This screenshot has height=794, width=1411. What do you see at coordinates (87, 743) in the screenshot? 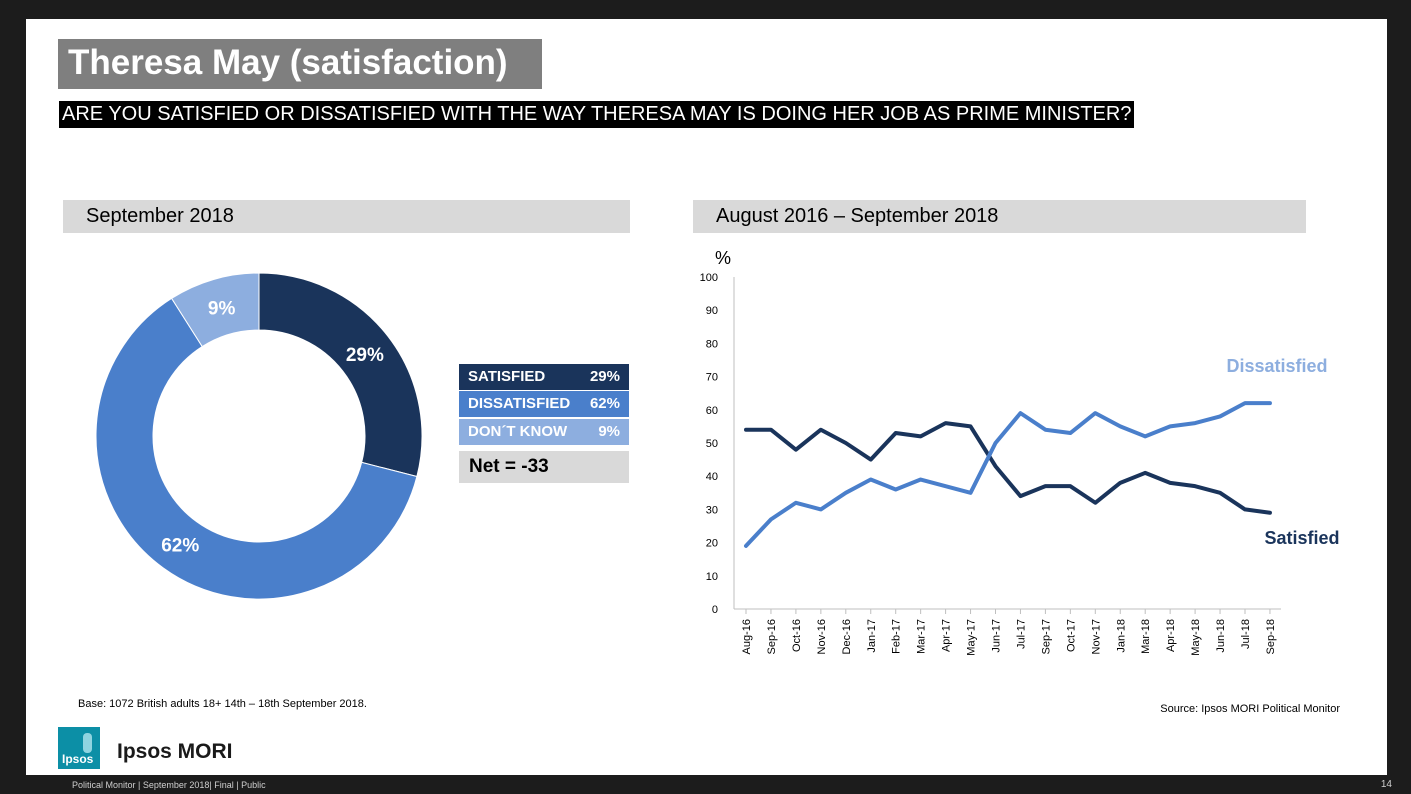
I see `logo-mark-icon` at bounding box center [87, 743].